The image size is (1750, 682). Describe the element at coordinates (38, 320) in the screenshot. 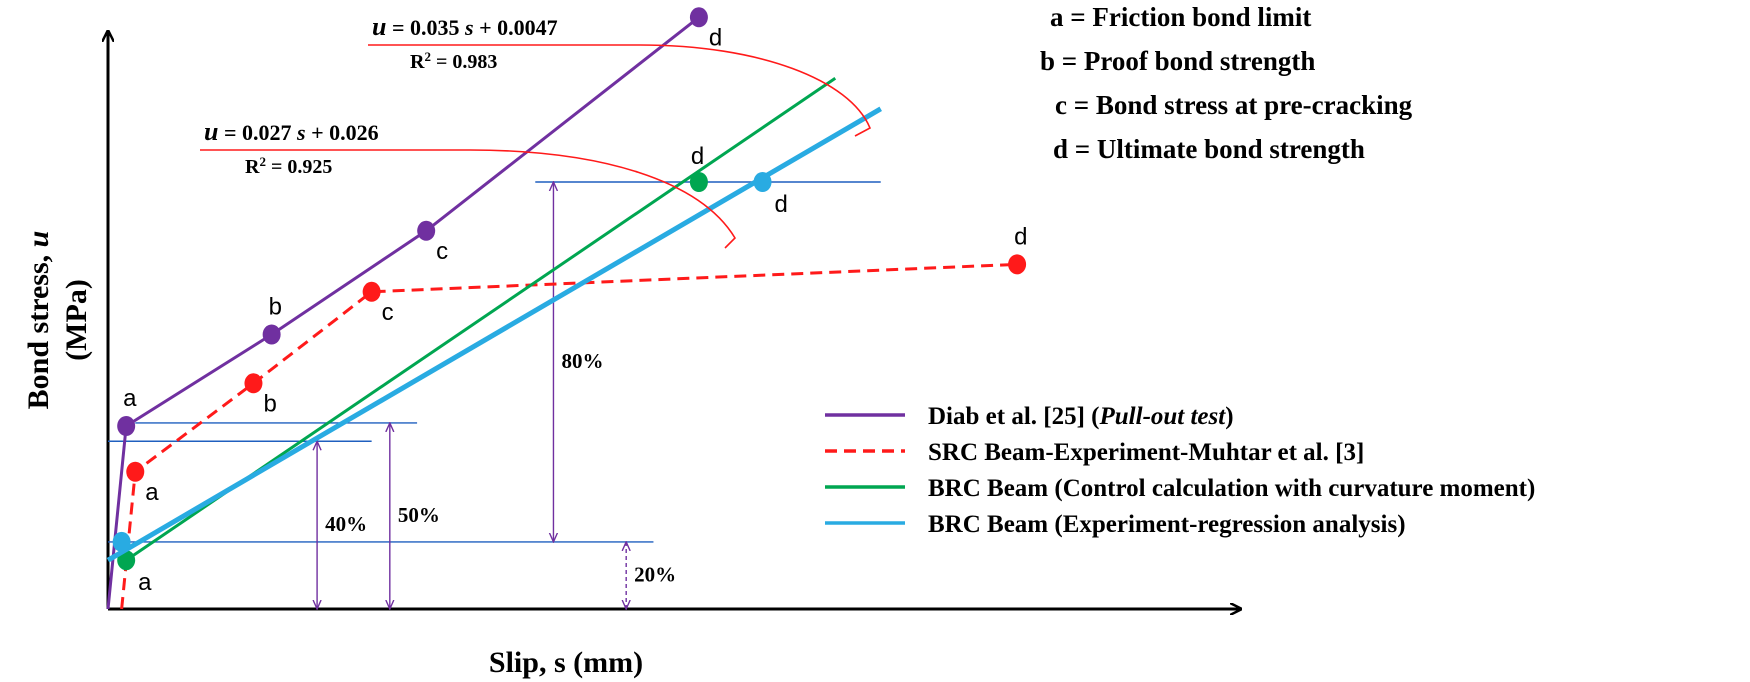

I see `svg-text: Bond stress, u` at that location.